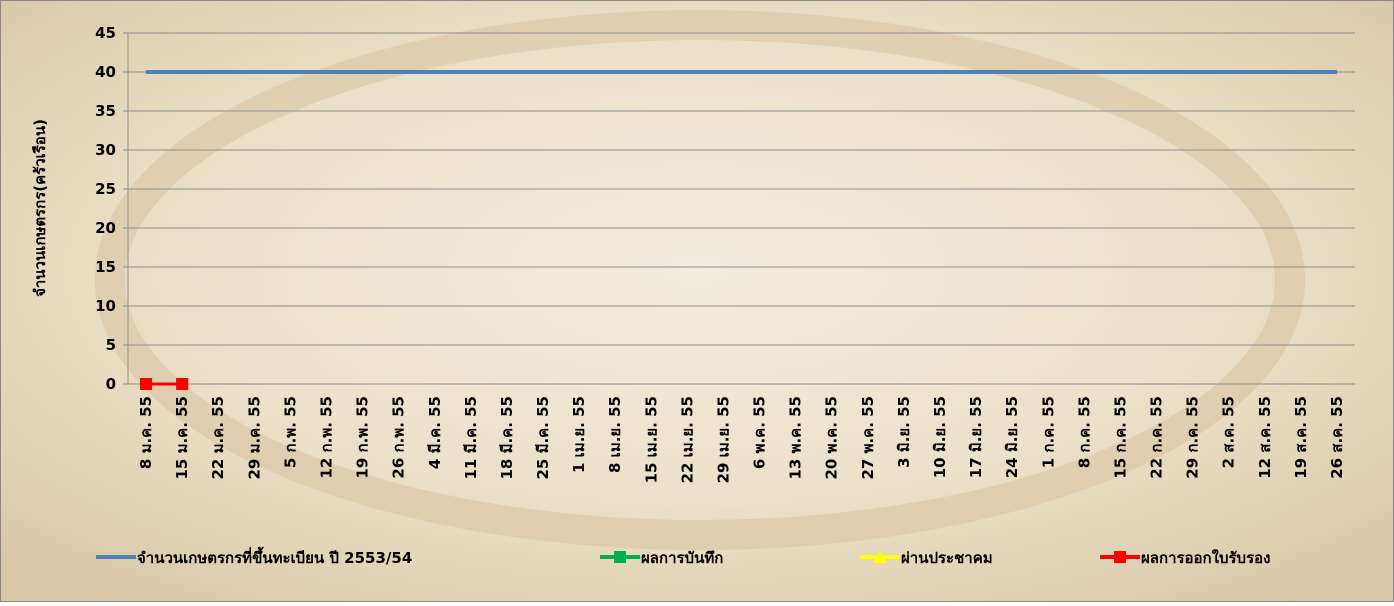 Image resolution: width=1394 pixels, height=606 pixels. Describe the element at coordinates (1048, 432) in the screenshot. I see `x-tick-label: 1 ก.ค. 55` at that location.